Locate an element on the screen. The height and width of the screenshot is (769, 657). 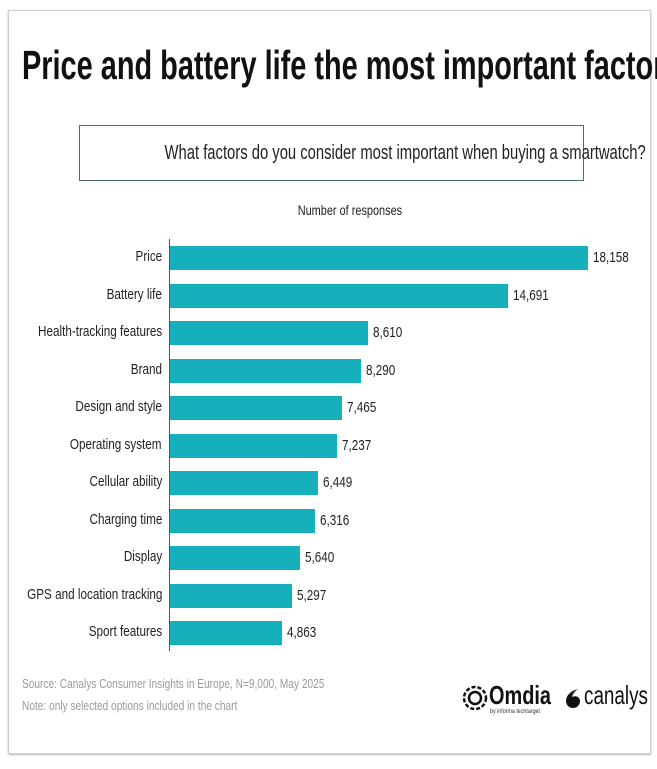
category-label: Health-tracking features is located at coordinates (82, 331).